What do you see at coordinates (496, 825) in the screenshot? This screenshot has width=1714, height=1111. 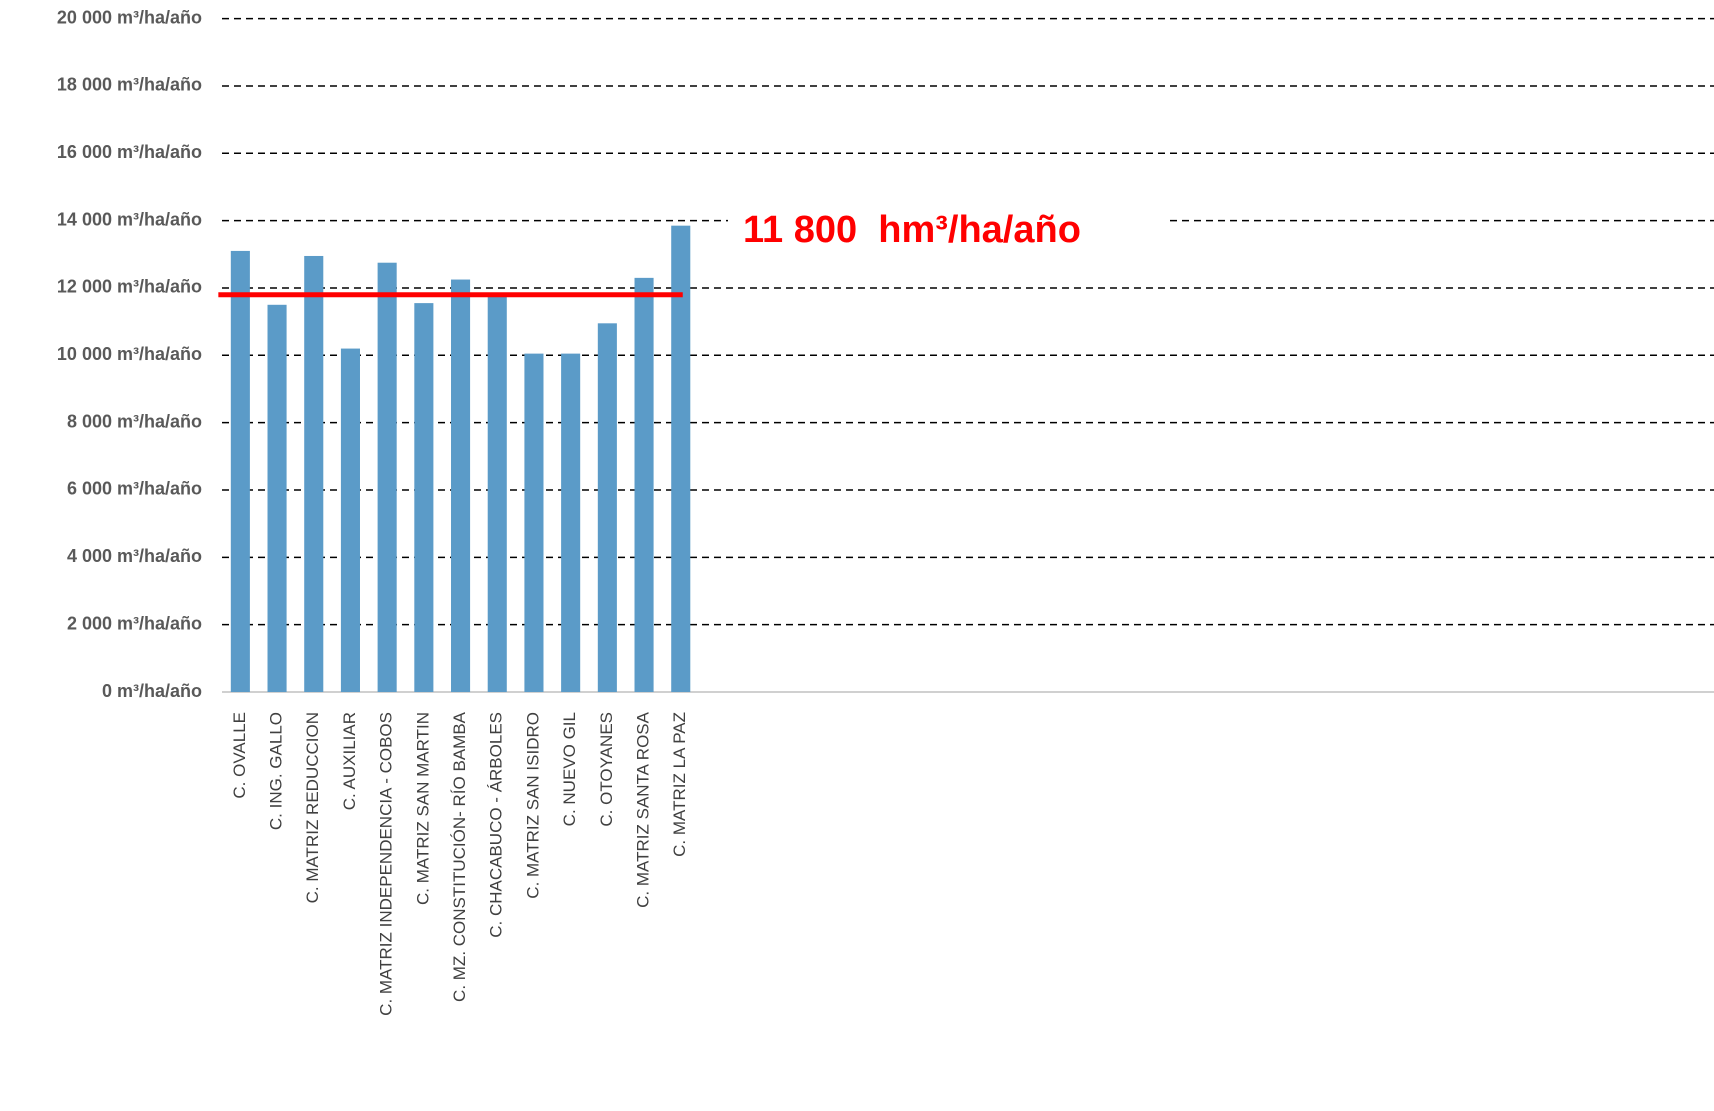 I see `x-tick-label: C. CHACABUCO - ÁRBOLES` at bounding box center [496, 825].